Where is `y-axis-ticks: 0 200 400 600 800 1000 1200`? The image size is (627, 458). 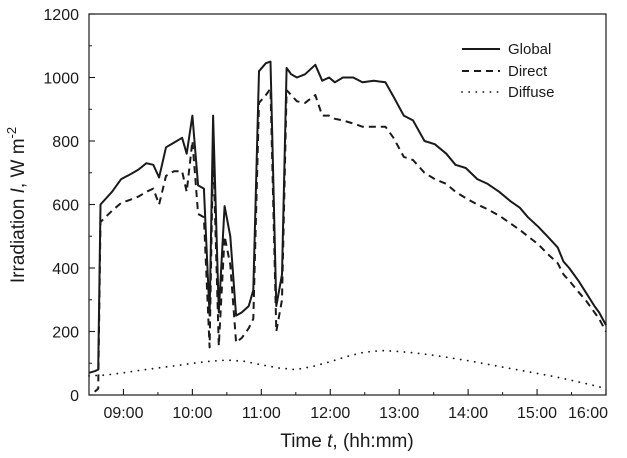 y-axis-ticks: 0 200 400 600 800 1000 1200 is located at coordinates (69, 206).